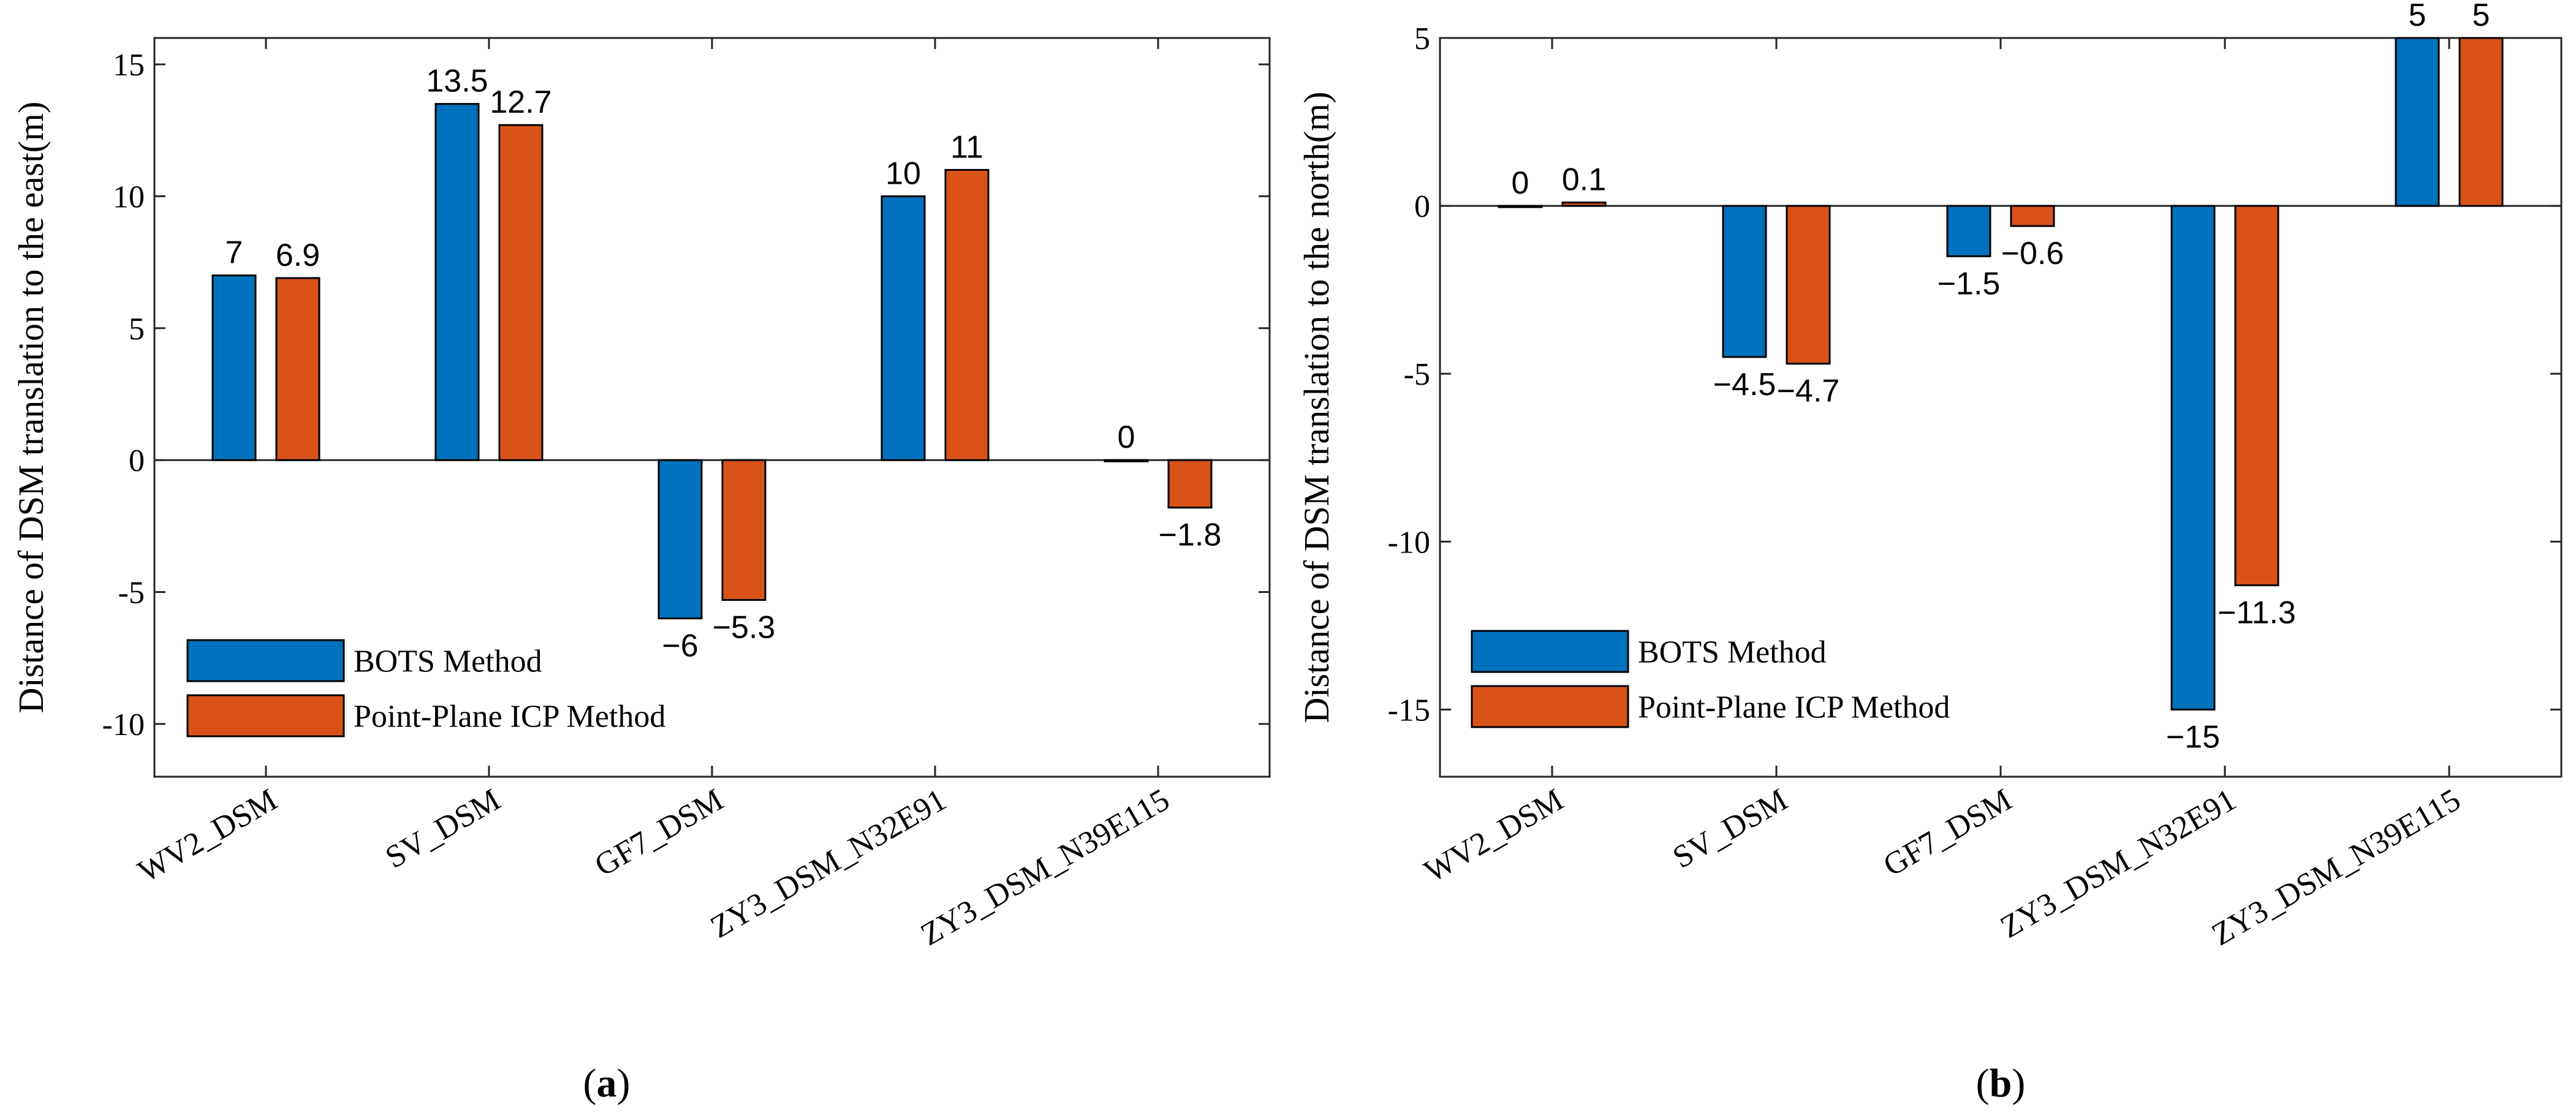  I want to click on data-label: 13.5, so click(457, 81).